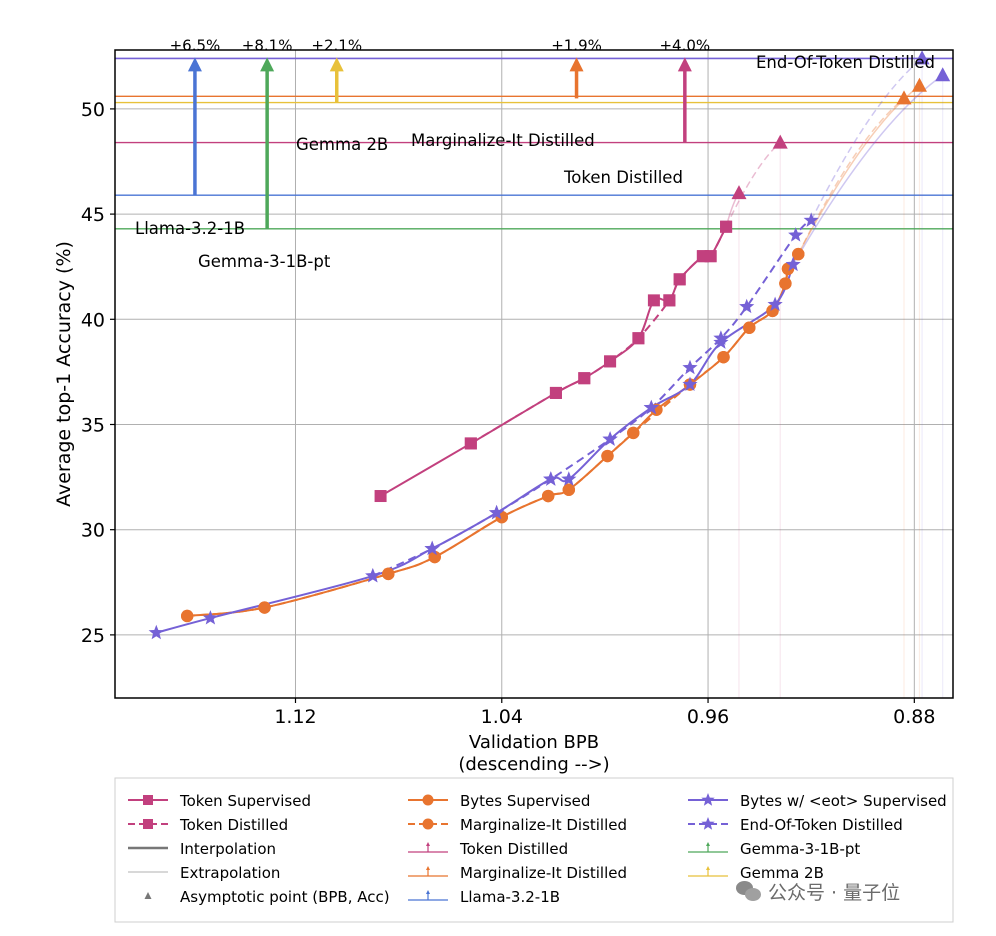 This screenshot has height=936, width=996. Describe the element at coordinates (93, 425) in the screenshot. I see `y-tick-label-2: 35` at that location.